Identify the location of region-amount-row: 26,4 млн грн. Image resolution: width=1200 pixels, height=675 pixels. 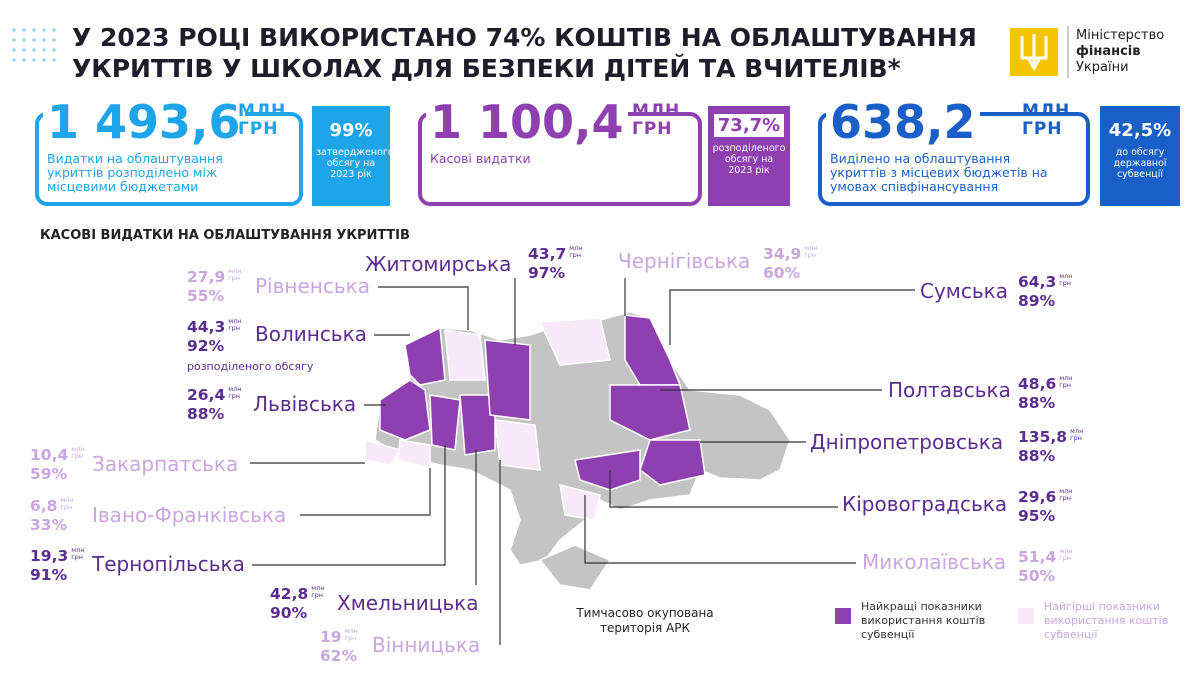
(214, 395).